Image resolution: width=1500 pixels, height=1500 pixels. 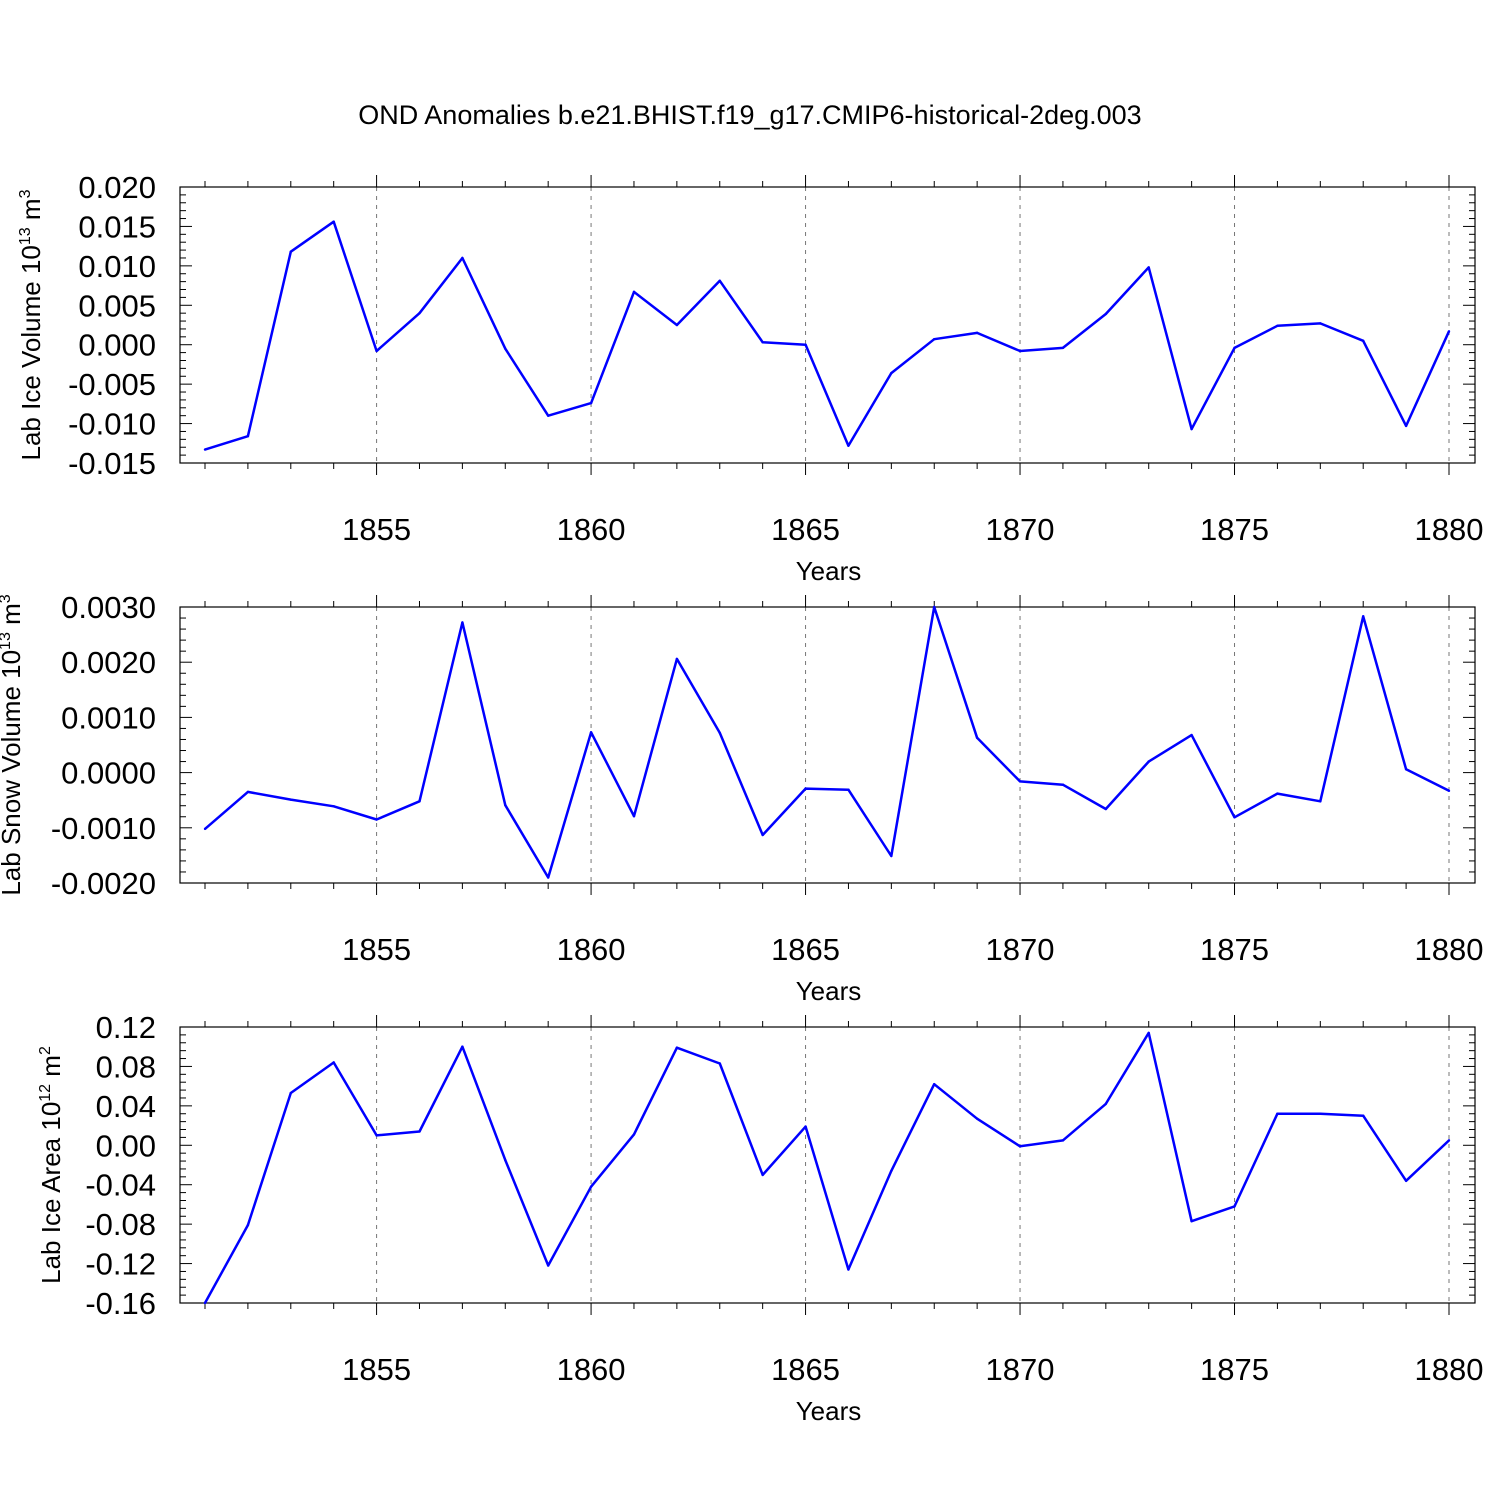 I want to click on y-tick-label: 0.08, so click(x=126, y=1066).